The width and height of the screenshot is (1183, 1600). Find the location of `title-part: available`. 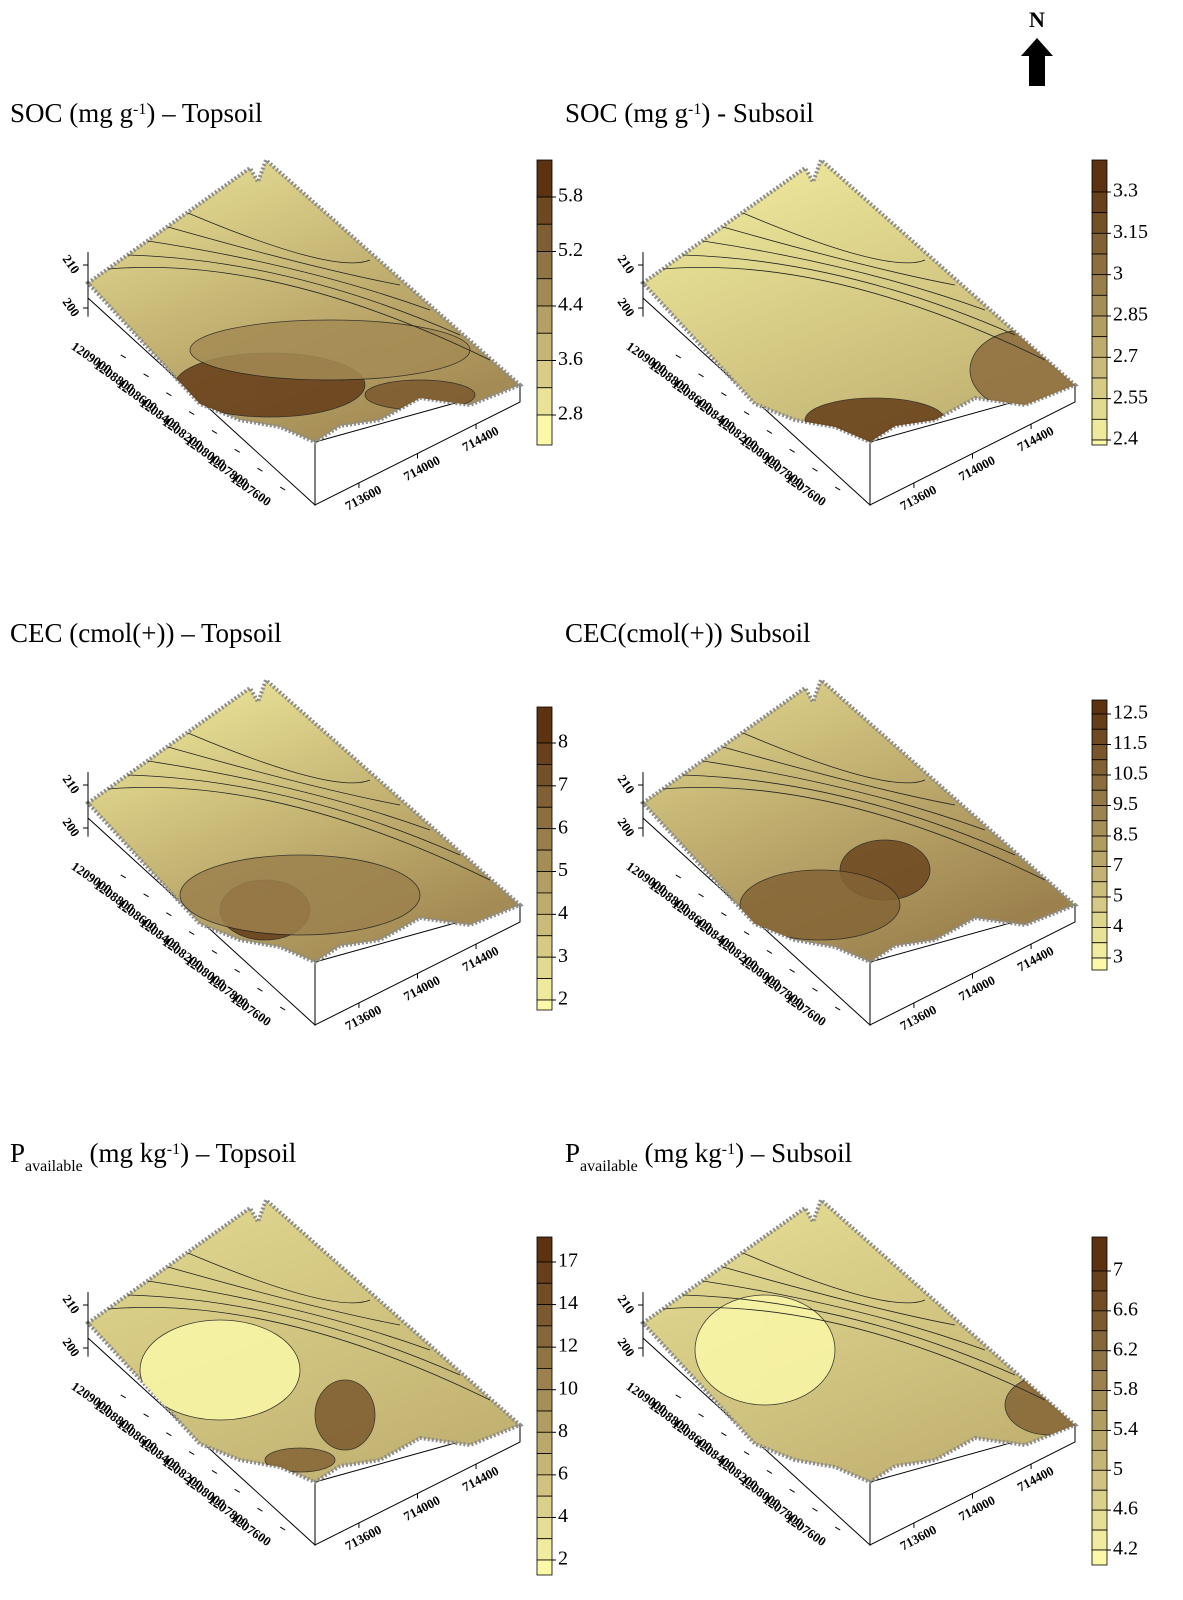

title-part: available is located at coordinates (609, 1166).